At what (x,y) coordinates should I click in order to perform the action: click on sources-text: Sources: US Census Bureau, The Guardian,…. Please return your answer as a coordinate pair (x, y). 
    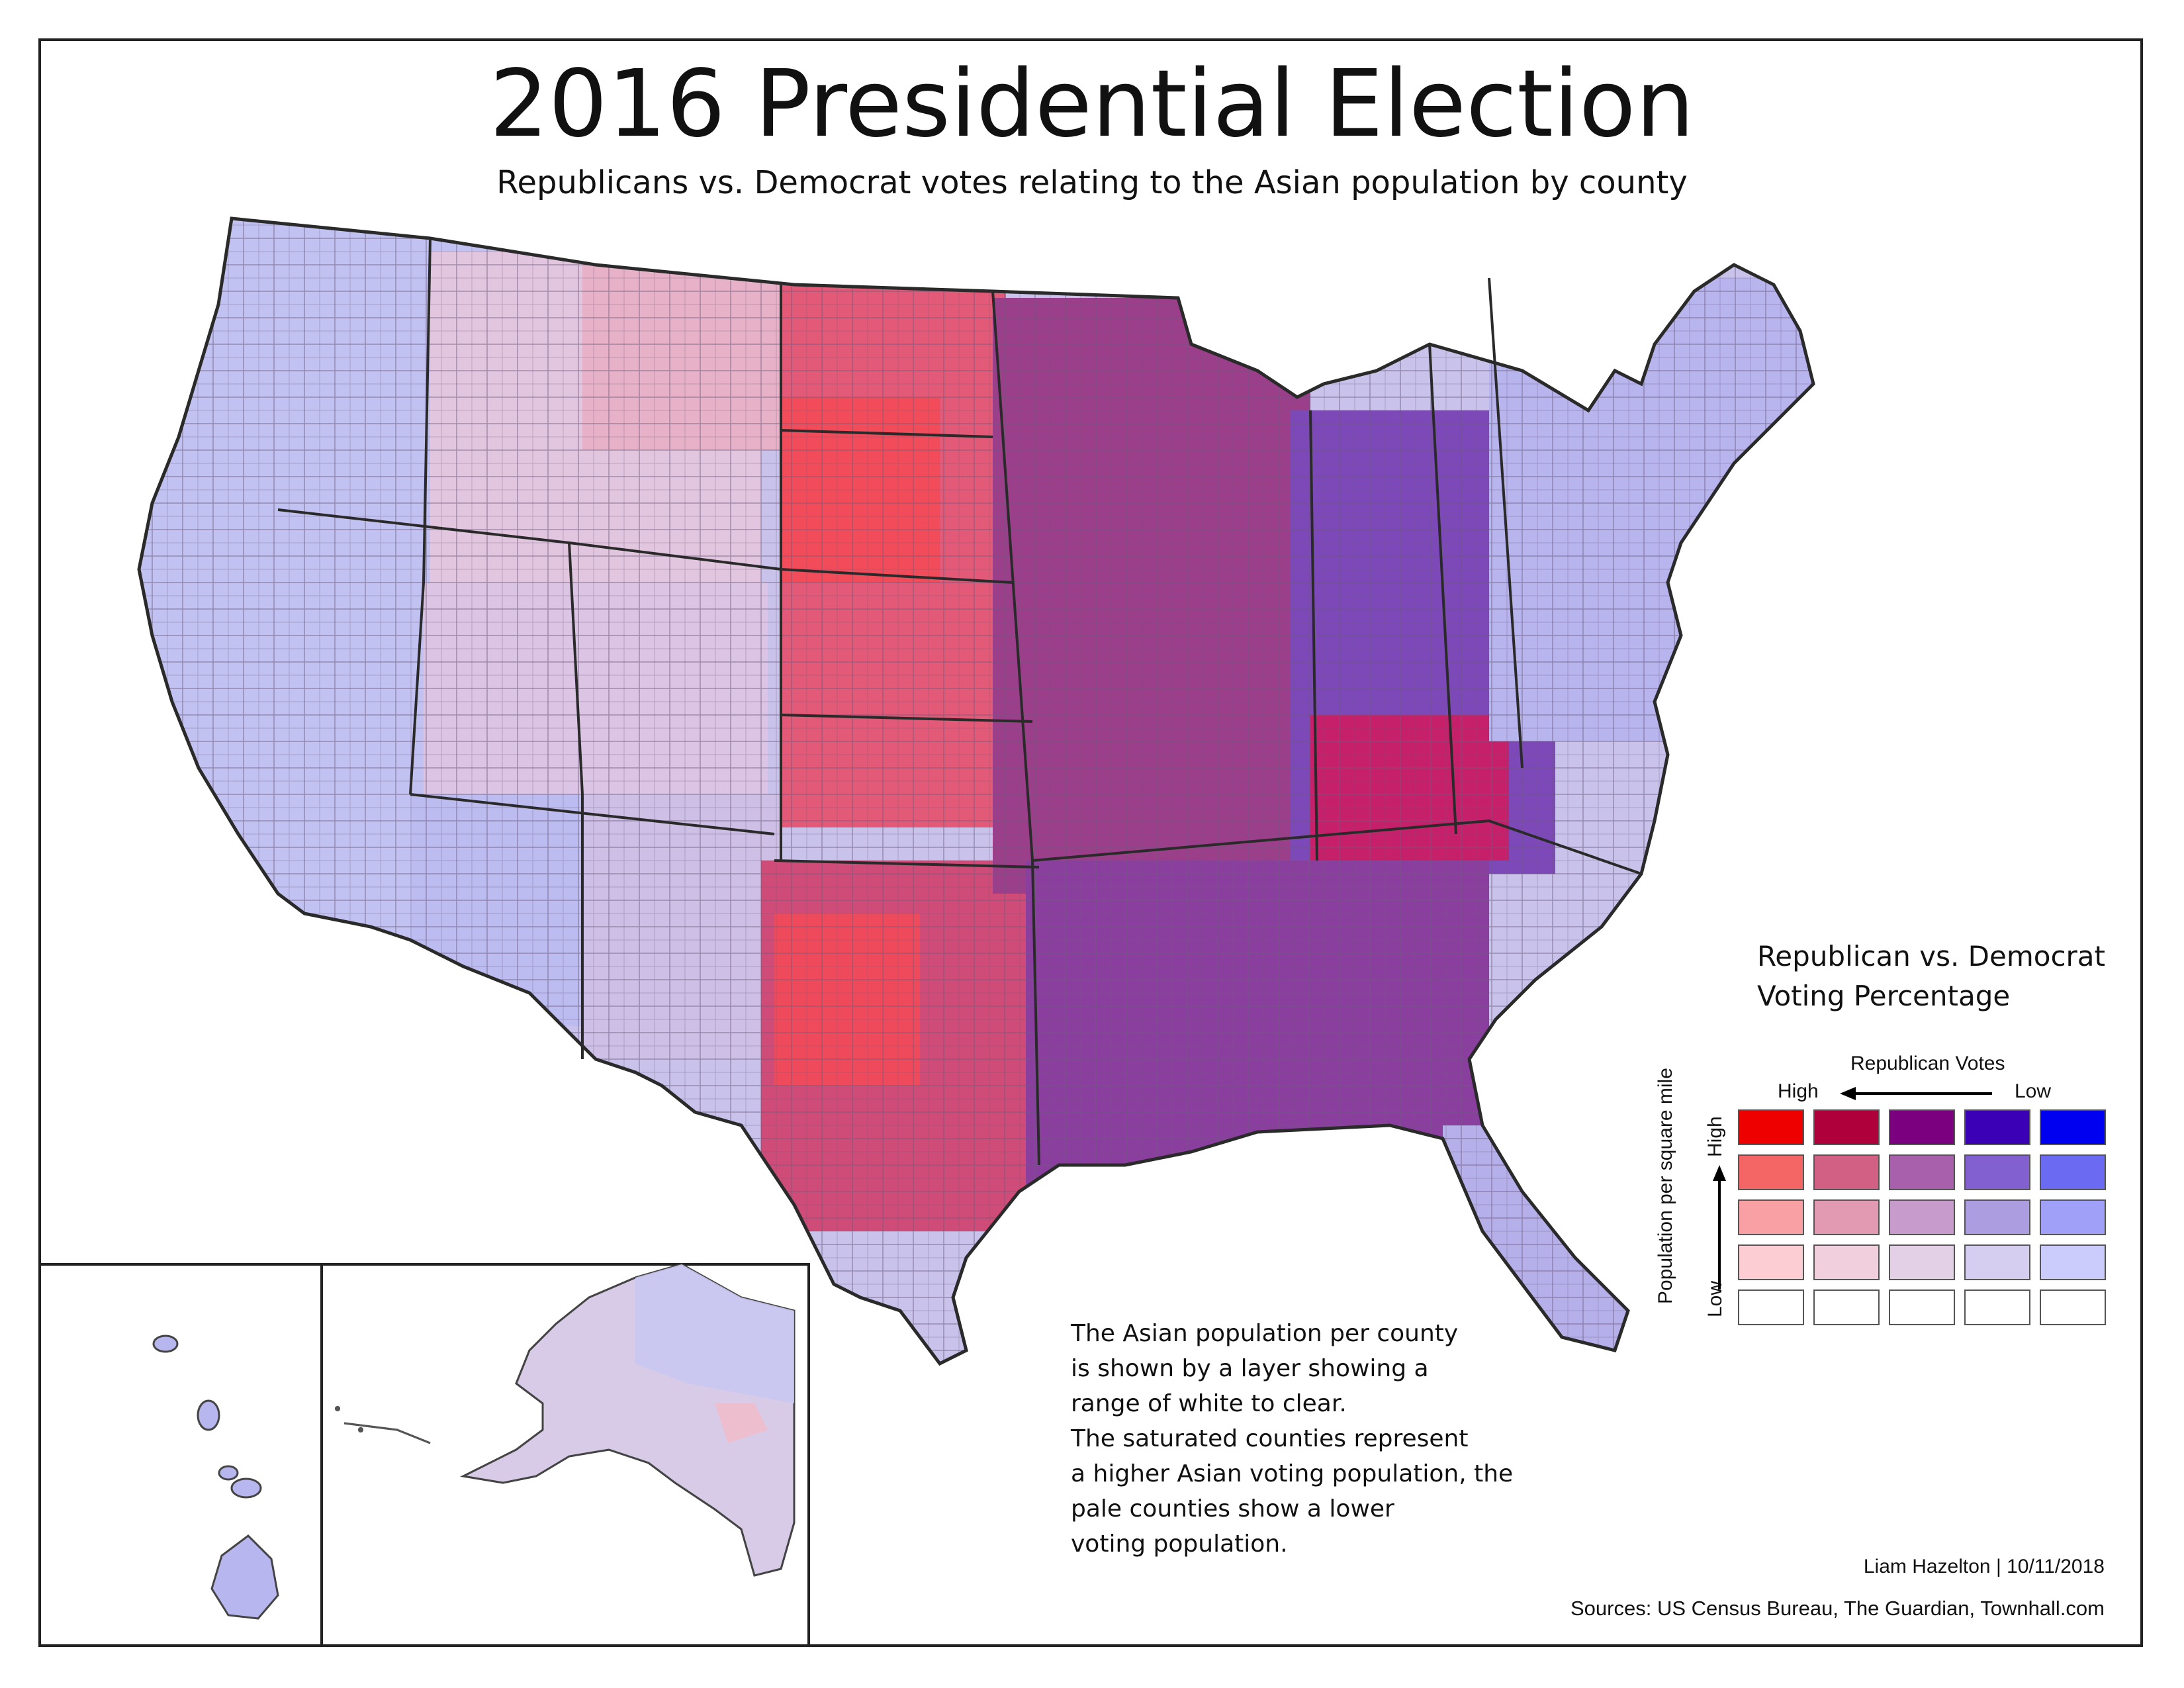
    Looking at the image, I should click on (1837, 1608).